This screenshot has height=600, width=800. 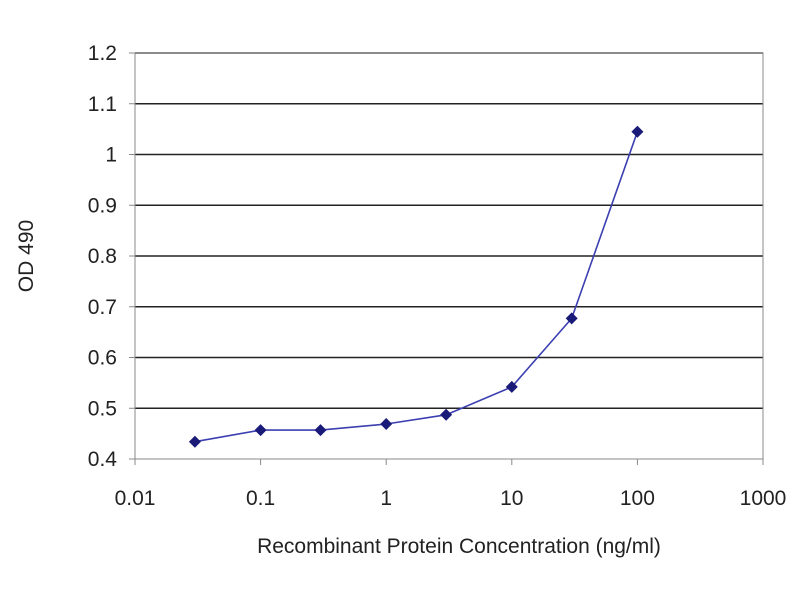 What do you see at coordinates (102, 205) in the screenshot?
I see `y-tick-label: 0.9` at bounding box center [102, 205].